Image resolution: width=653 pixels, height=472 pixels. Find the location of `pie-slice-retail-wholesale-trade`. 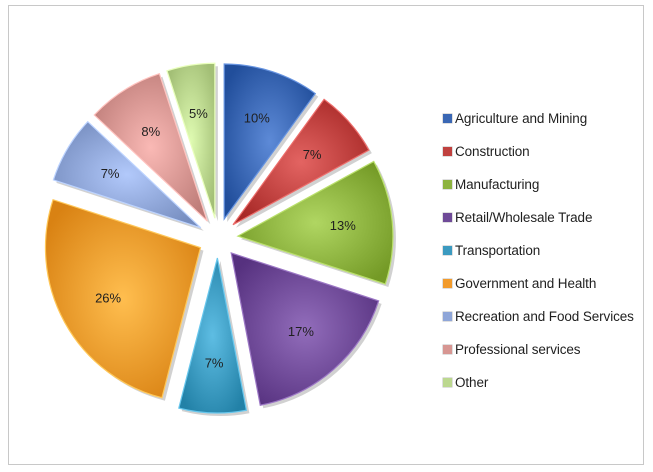

pie-slice-retail-wholesale-trade is located at coordinates (305, 329).